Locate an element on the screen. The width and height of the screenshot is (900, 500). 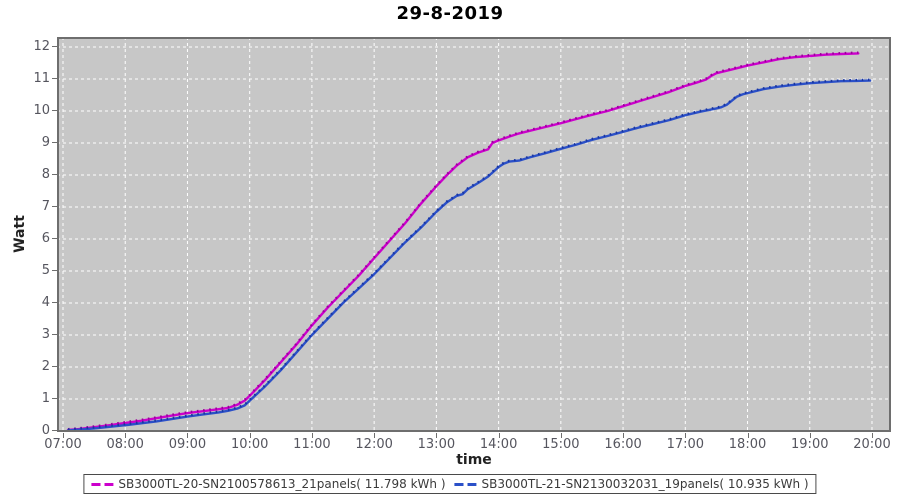
y-tick-label: 12 is located at coordinates (41, 46).